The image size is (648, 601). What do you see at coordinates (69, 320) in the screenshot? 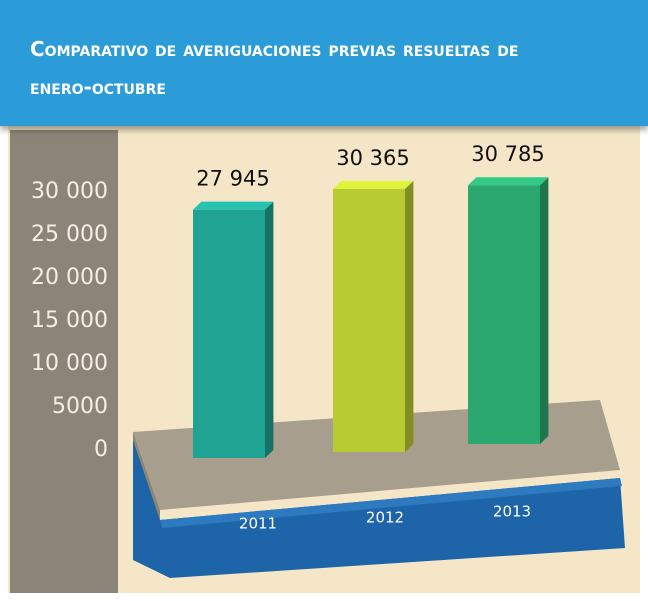
I see `y-tick-label: 15 000` at bounding box center [69, 320].